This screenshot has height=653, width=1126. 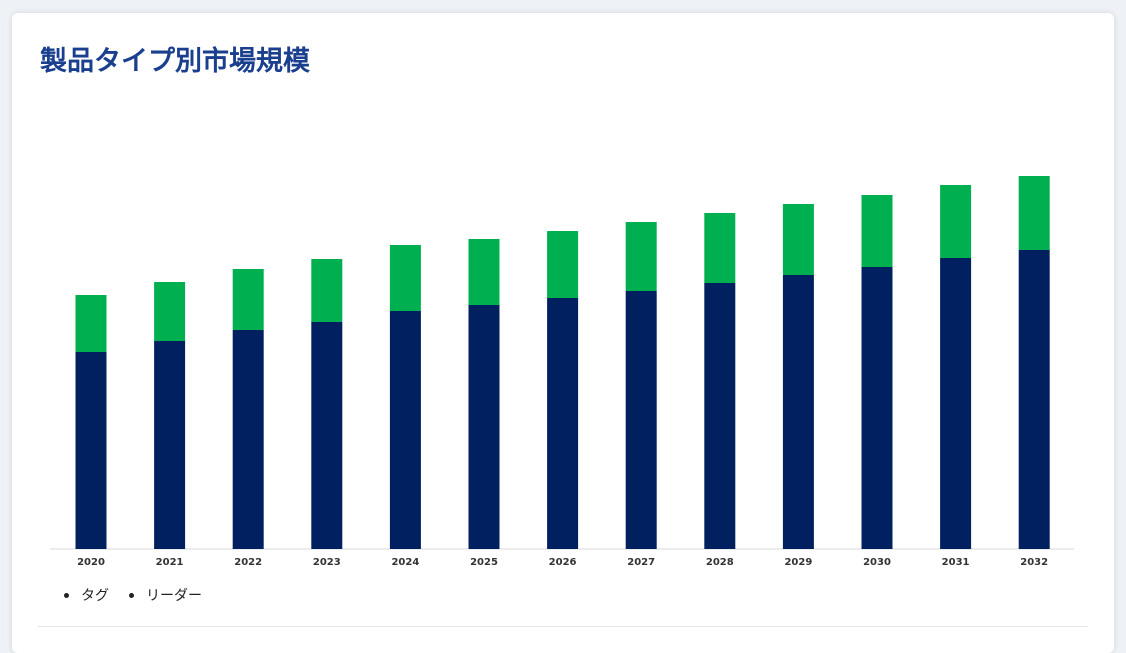 What do you see at coordinates (720, 562) in the screenshot?
I see `x-tick-label: 2028` at bounding box center [720, 562].